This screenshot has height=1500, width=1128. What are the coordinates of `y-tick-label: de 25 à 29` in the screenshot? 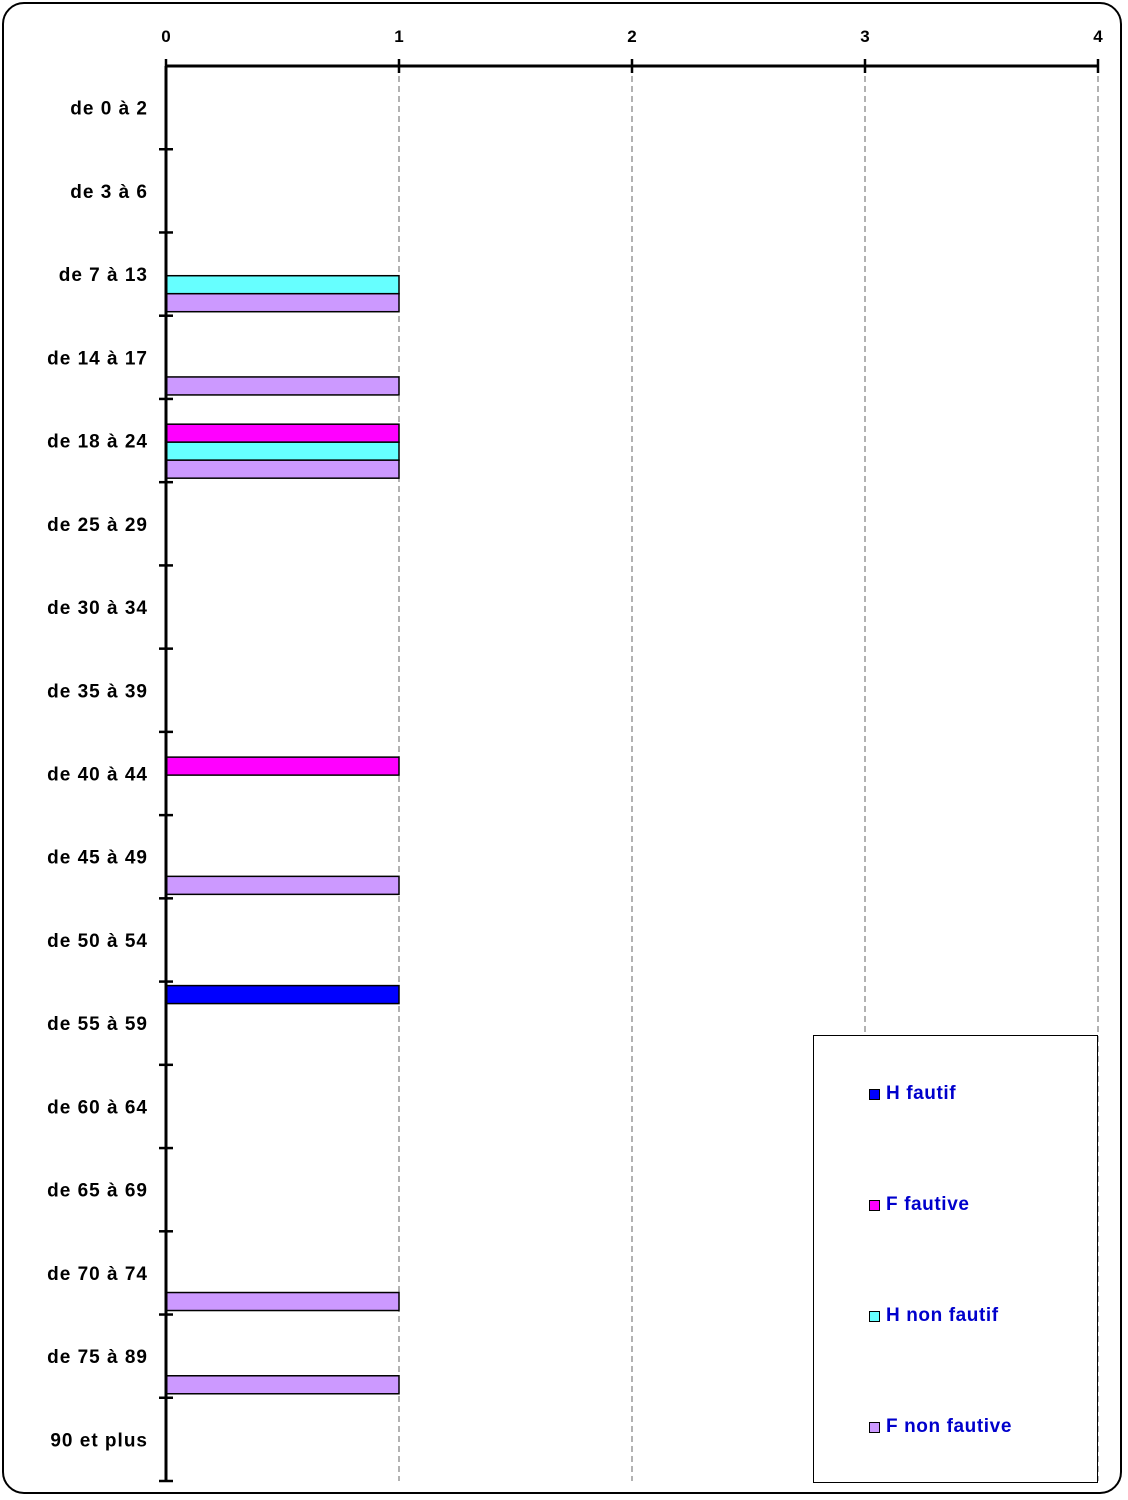 It's located at (97, 525).